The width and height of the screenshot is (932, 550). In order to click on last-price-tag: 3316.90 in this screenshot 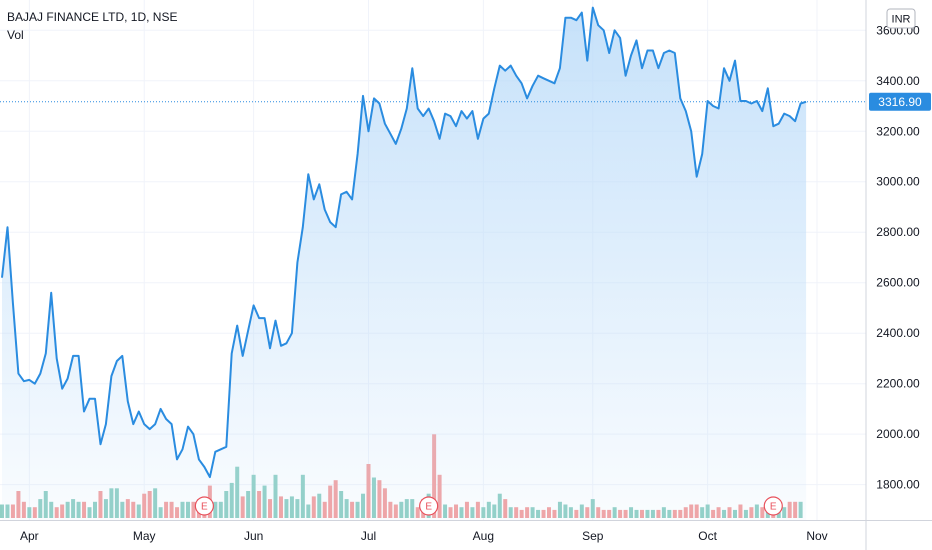, I will do `click(900, 101)`.